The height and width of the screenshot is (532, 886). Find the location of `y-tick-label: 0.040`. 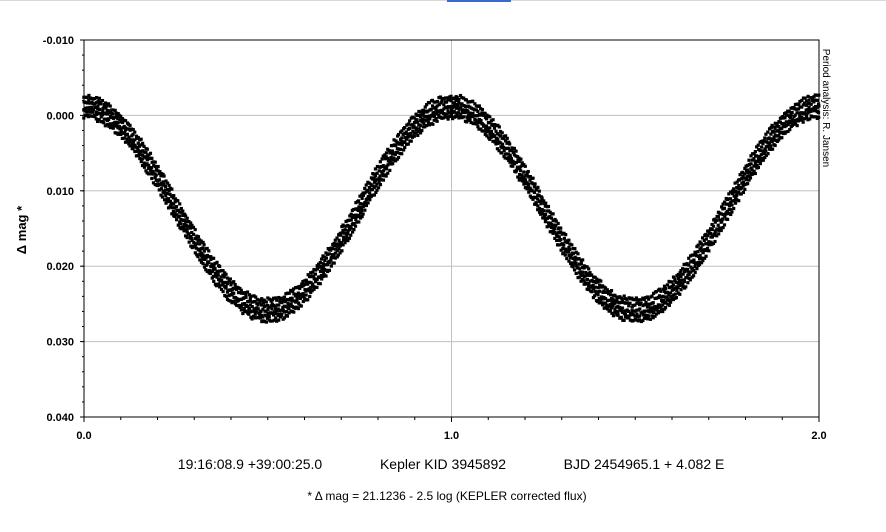

y-tick-label: 0.040 is located at coordinates (60, 418).